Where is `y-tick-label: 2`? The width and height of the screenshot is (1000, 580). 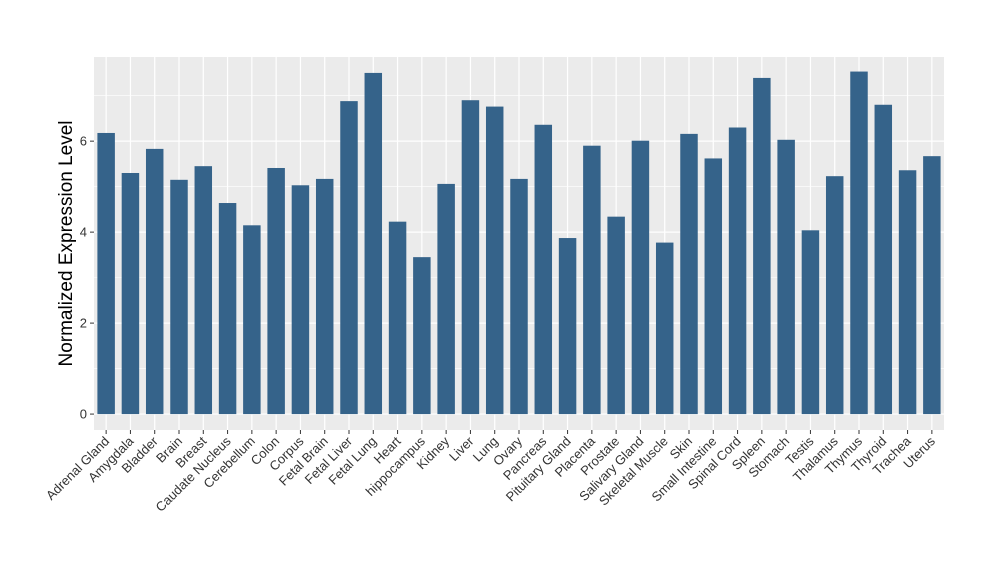 y-tick-label: 2 is located at coordinates (83, 323).